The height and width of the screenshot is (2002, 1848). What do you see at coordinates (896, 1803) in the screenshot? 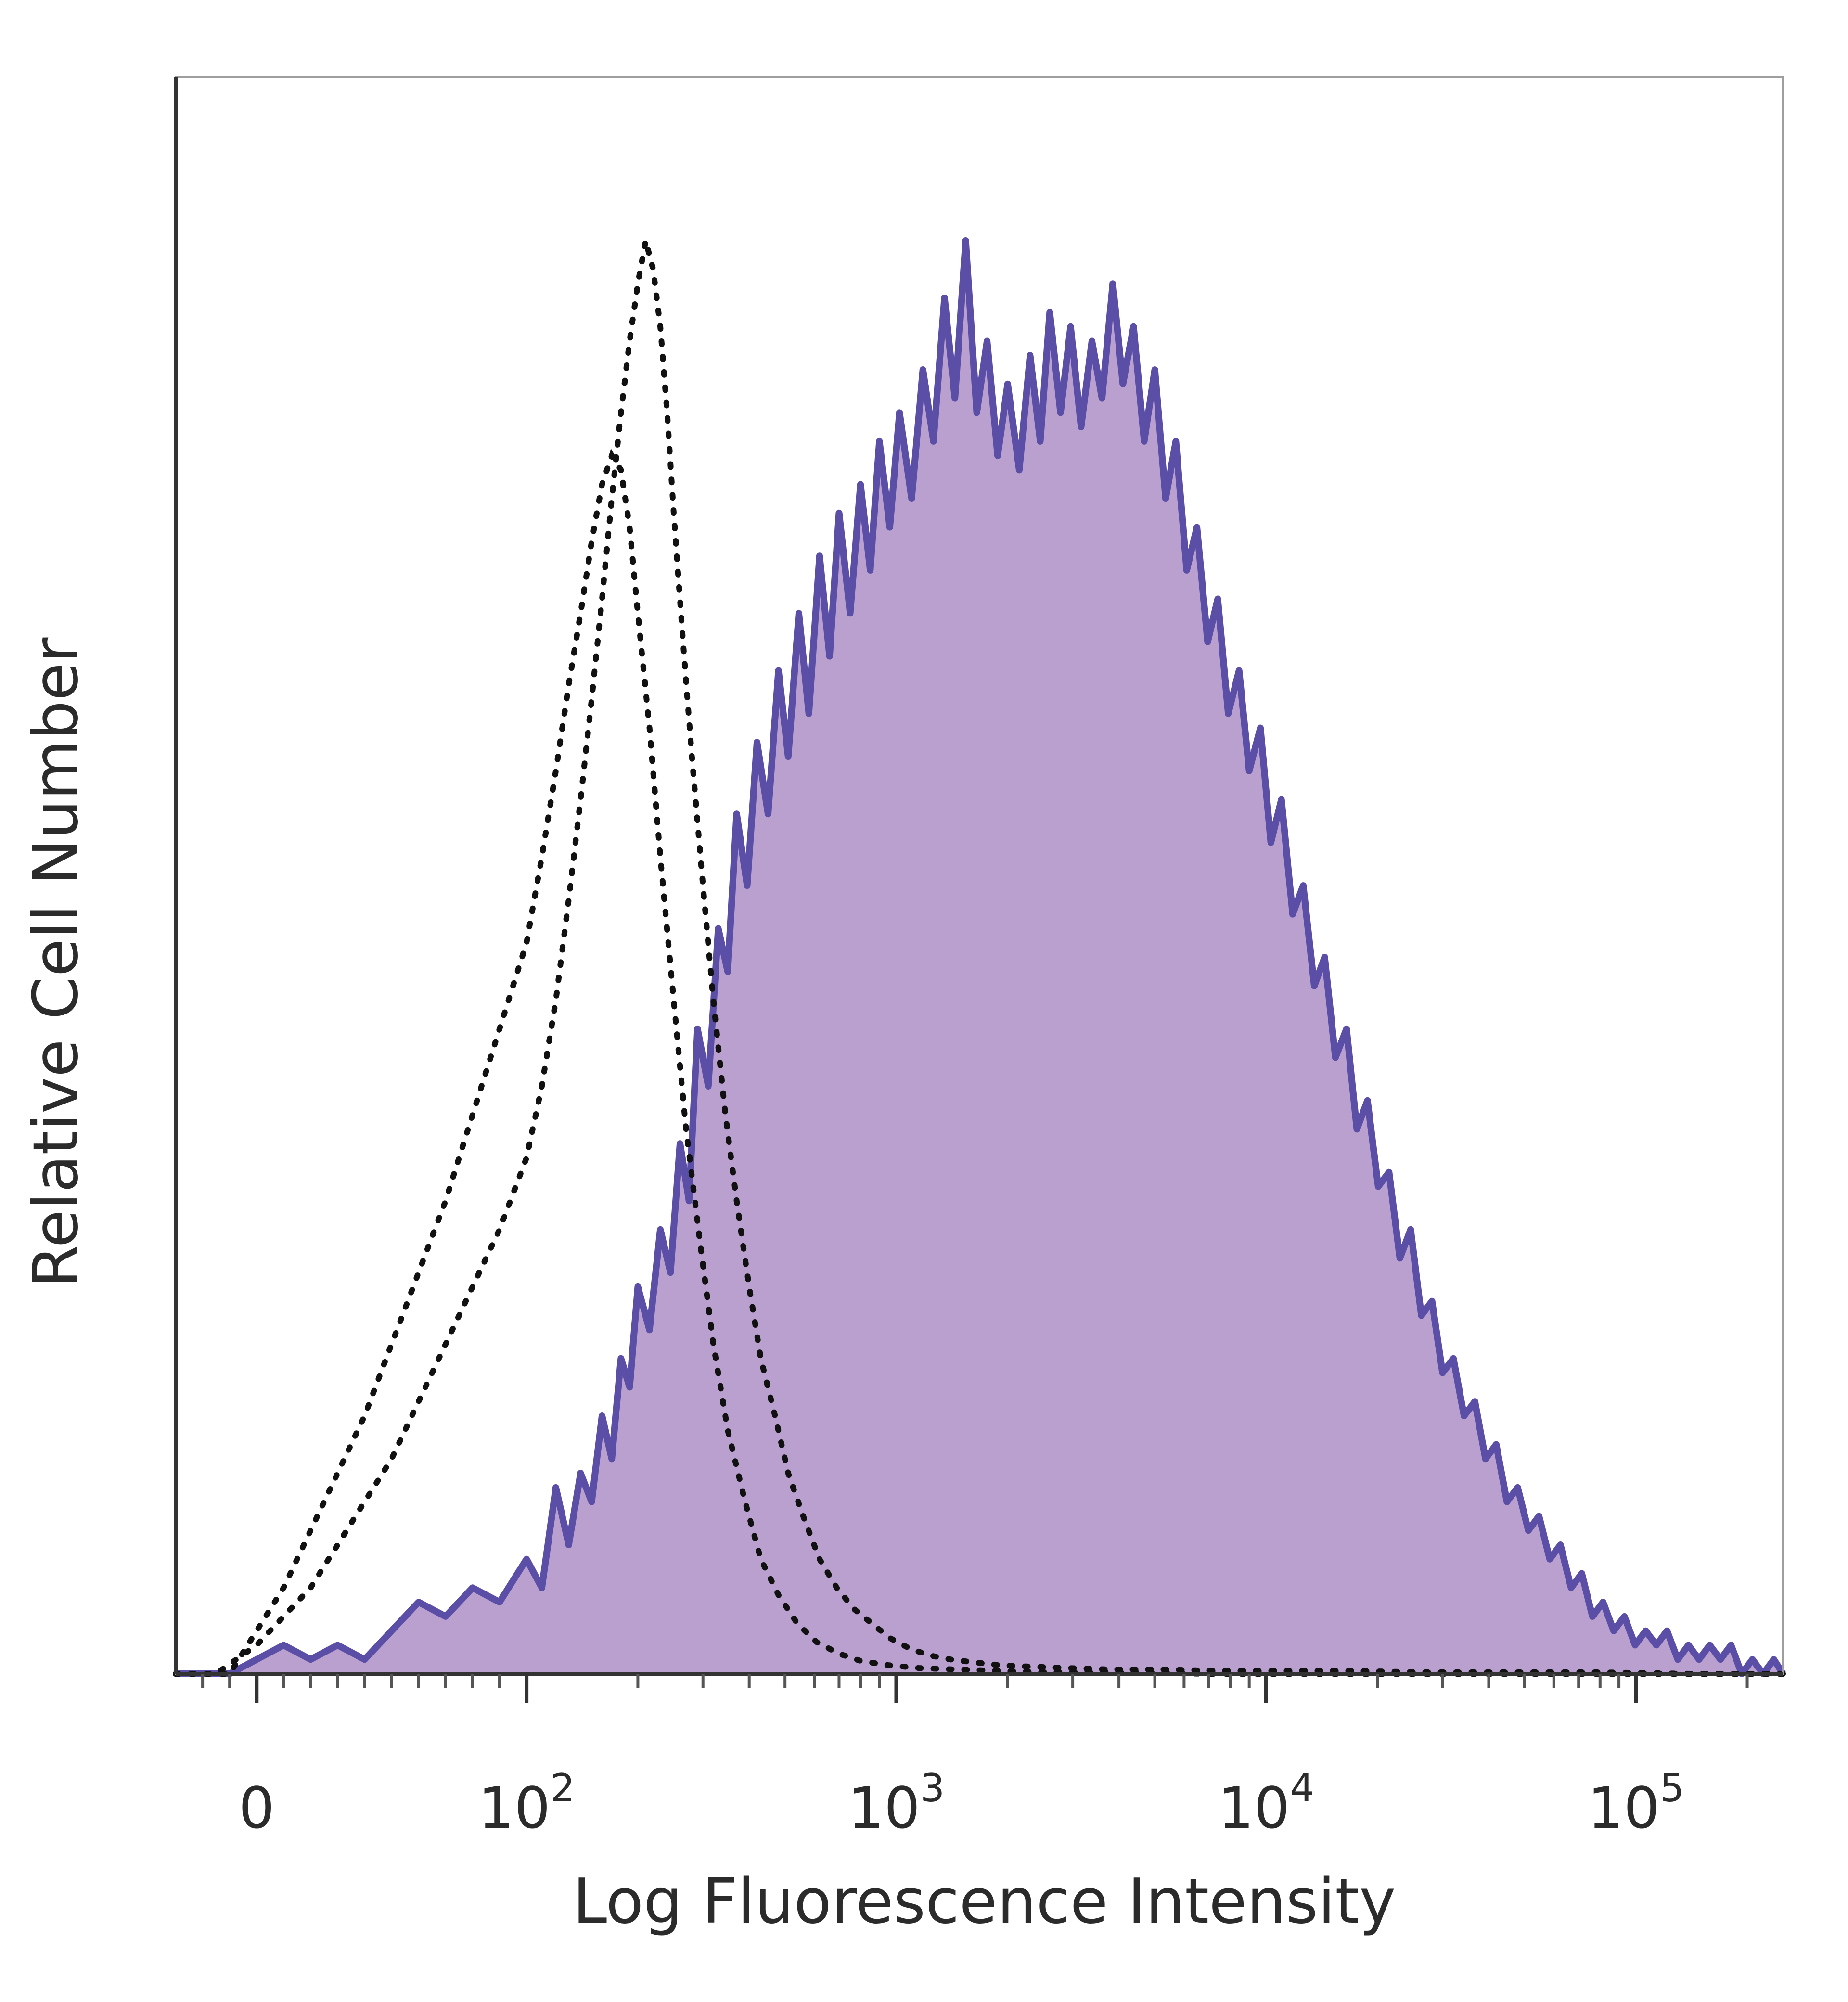
I see `x-tick-label-2: 10³` at bounding box center [896, 1803].